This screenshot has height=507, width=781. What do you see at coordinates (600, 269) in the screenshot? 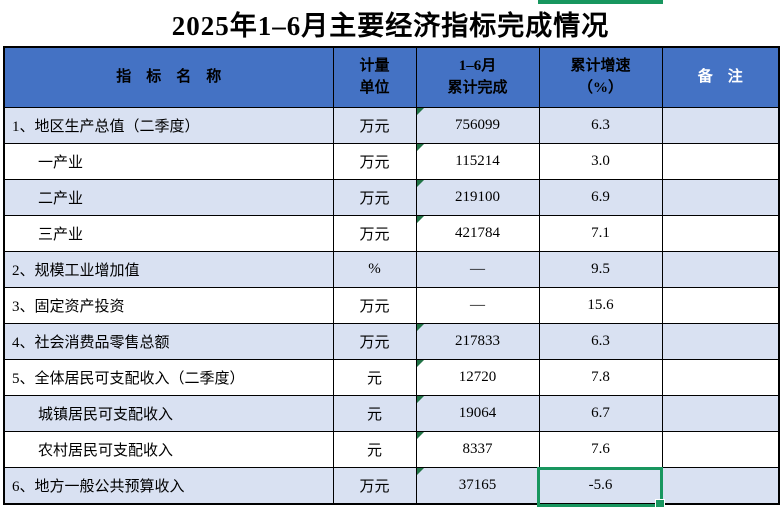
I see `growth-cell: 9.5` at bounding box center [600, 269].